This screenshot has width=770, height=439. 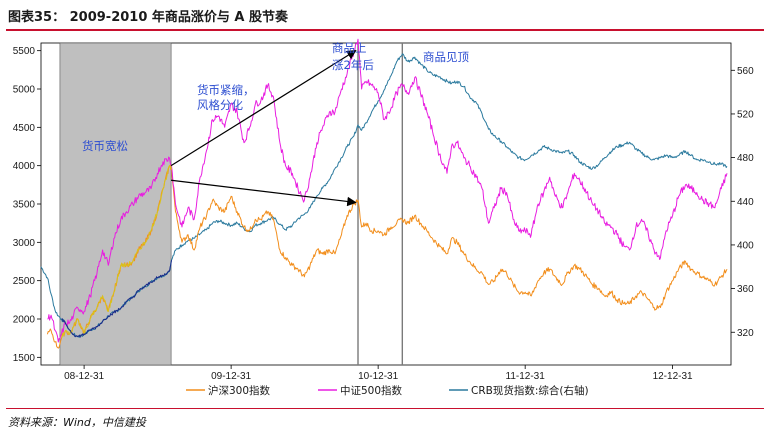 What do you see at coordinates (745, 158) in the screenshot?
I see `y-right-tick-label: 480` at bounding box center [745, 158].